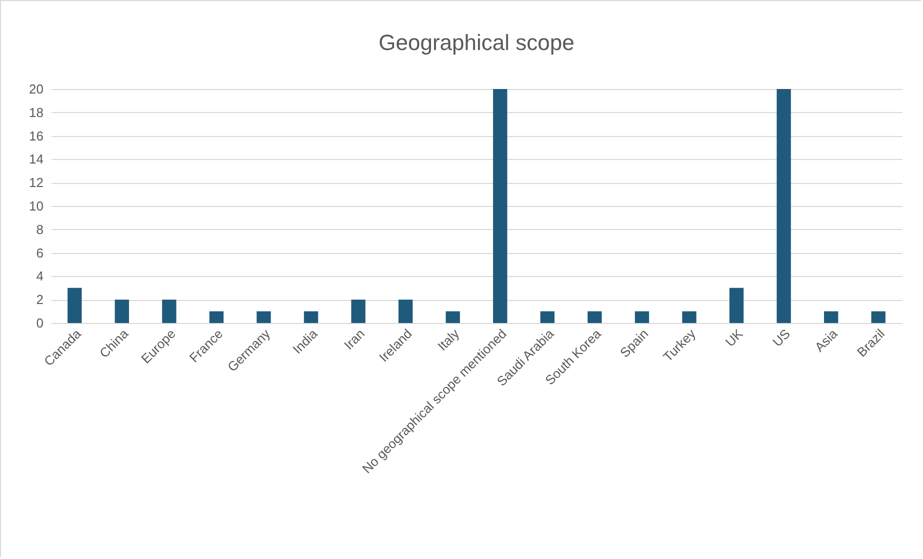 This screenshot has height=559, width=923. What do you see at coordinates (476, 42) in the screenshot?
I see `chart-title: Geographical scope` at bounding box center [476, 42].